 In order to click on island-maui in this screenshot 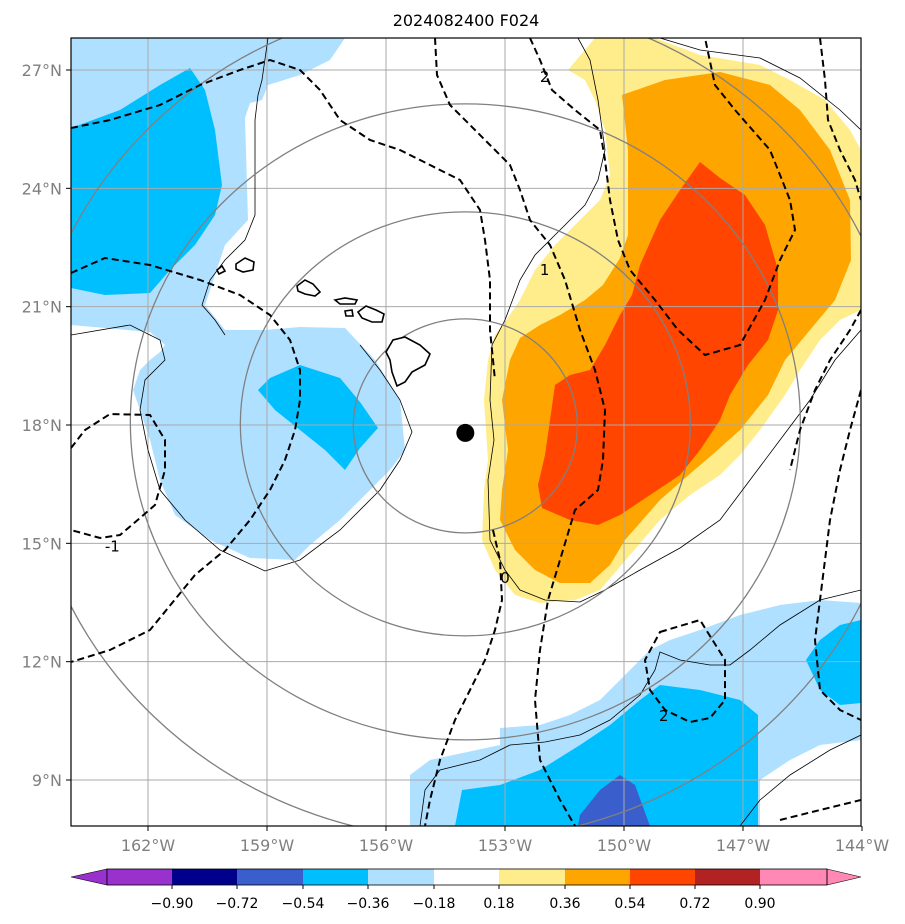, I will do `click(370, 314)`.